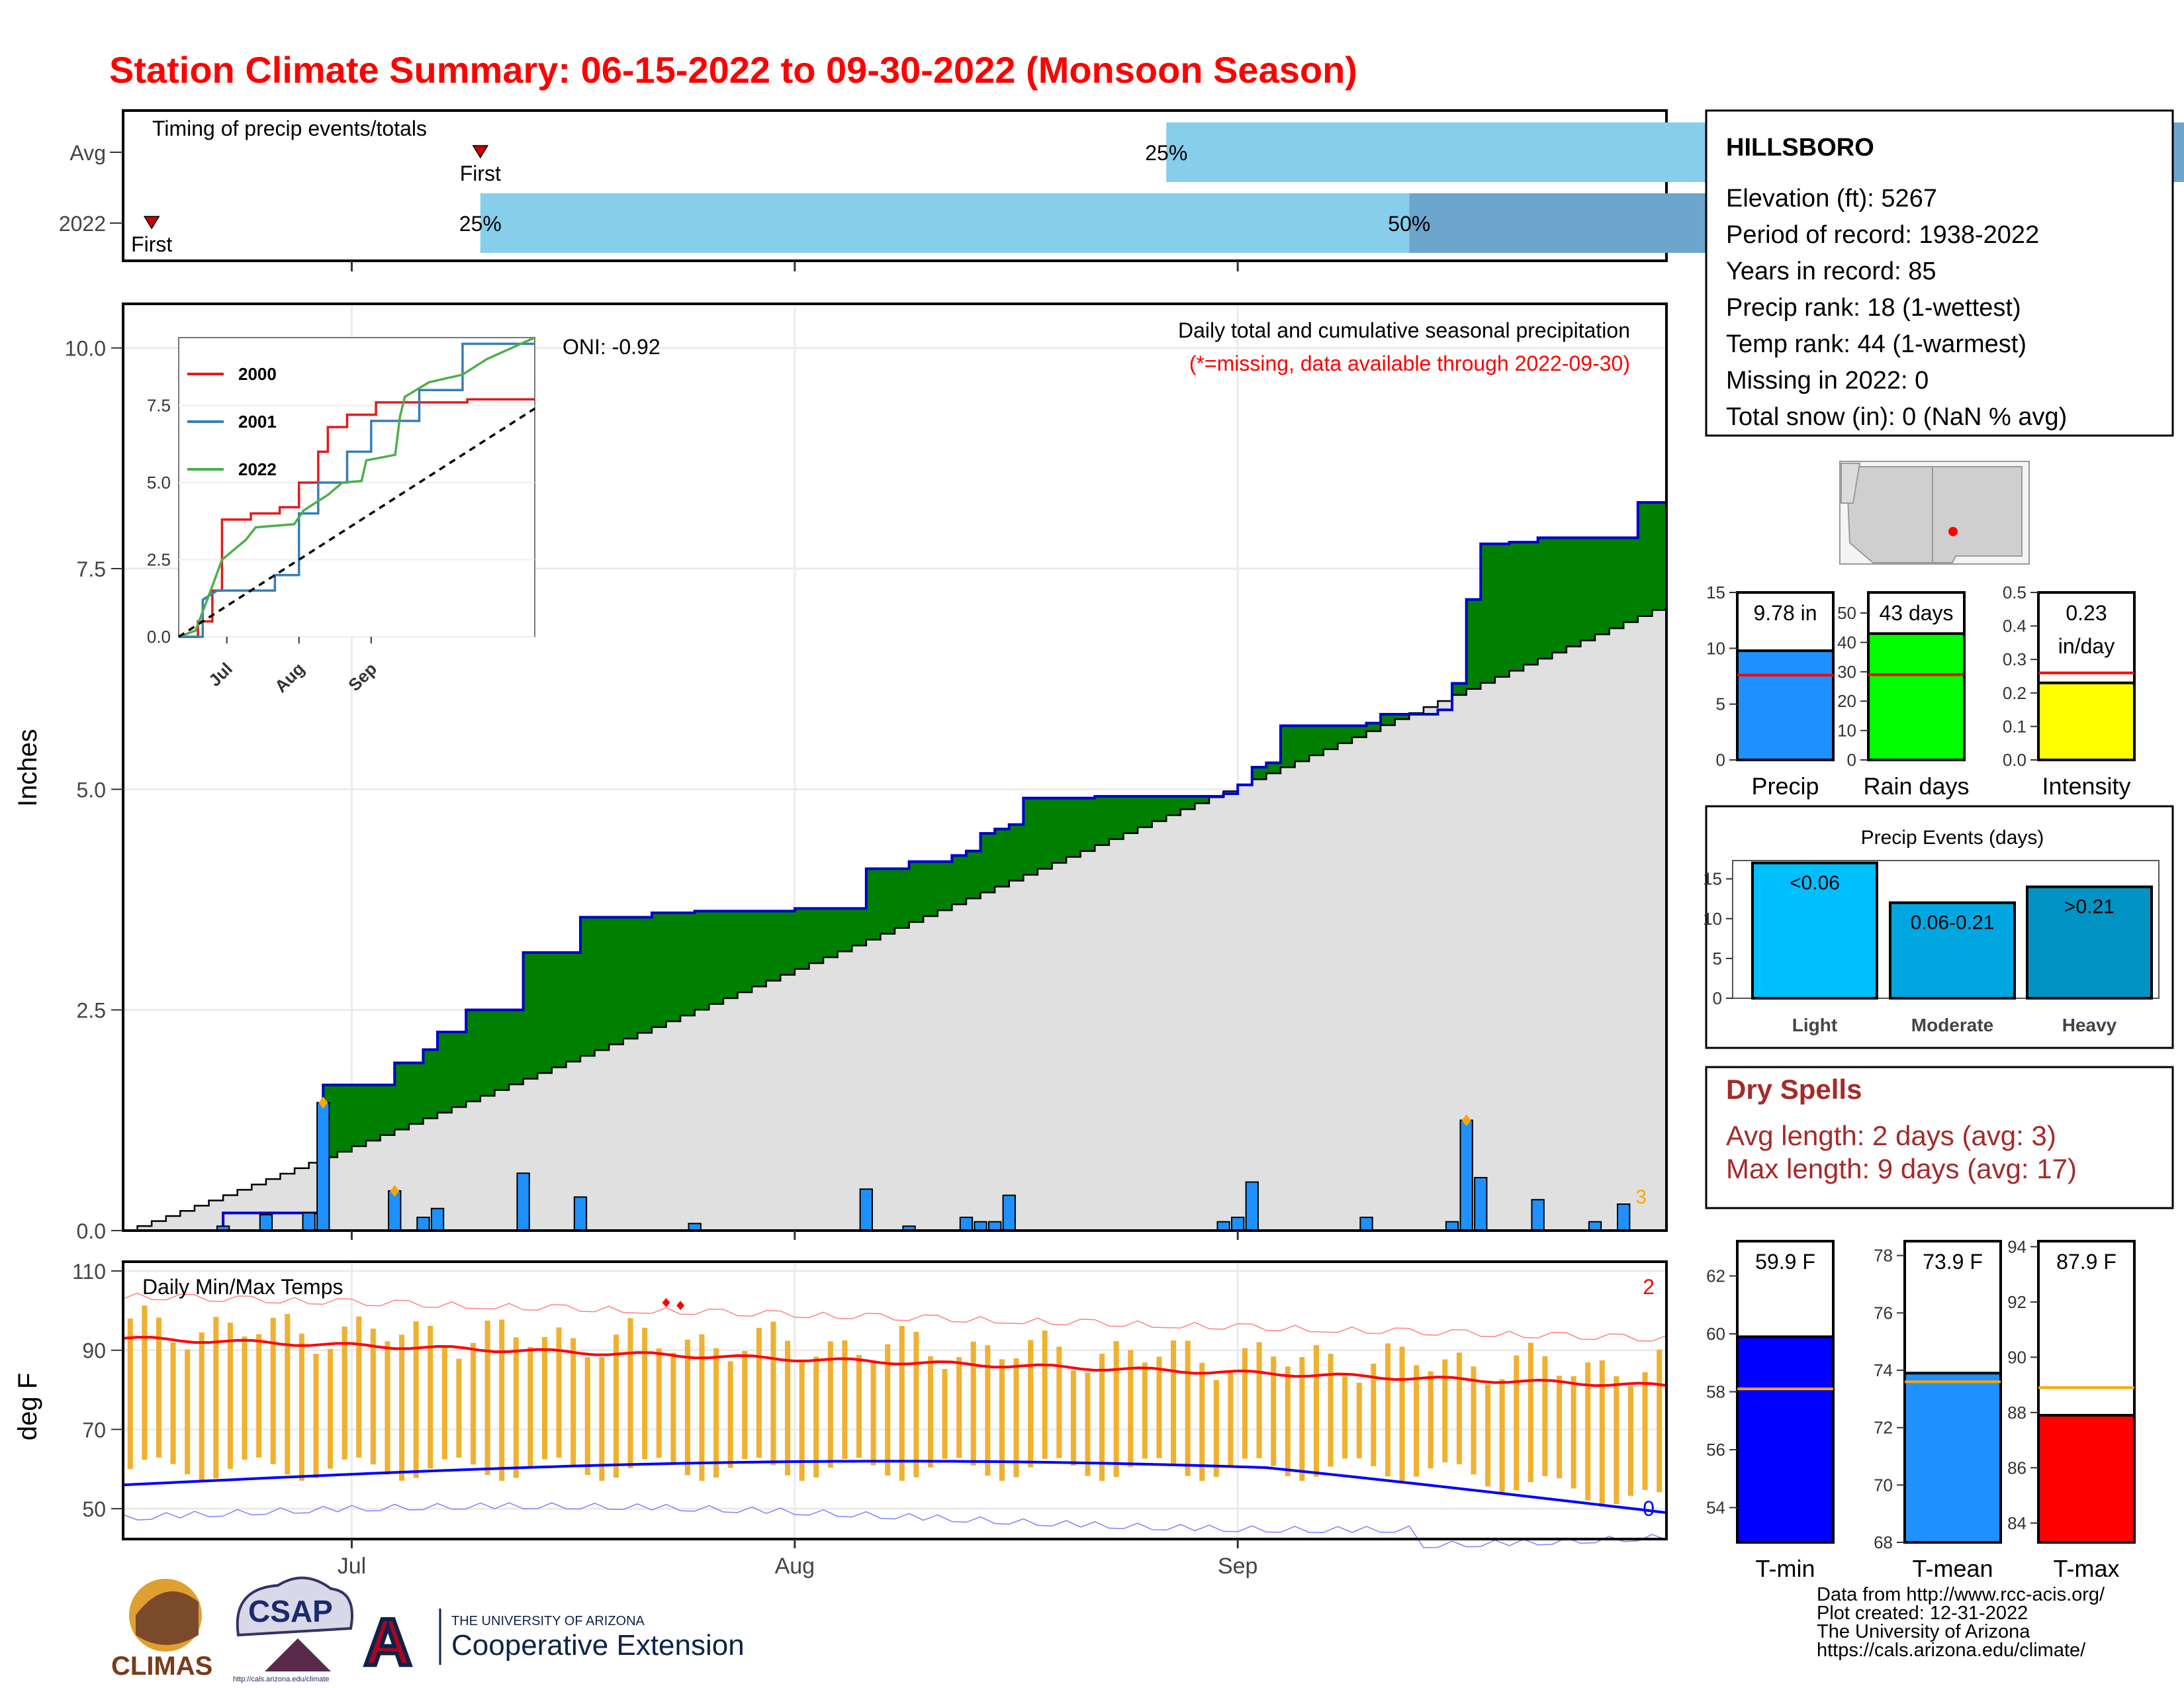  What do you see at coordinates (1934, 513) in the screenshot?
I see `locator-map` at bounding box center [1934, 513].